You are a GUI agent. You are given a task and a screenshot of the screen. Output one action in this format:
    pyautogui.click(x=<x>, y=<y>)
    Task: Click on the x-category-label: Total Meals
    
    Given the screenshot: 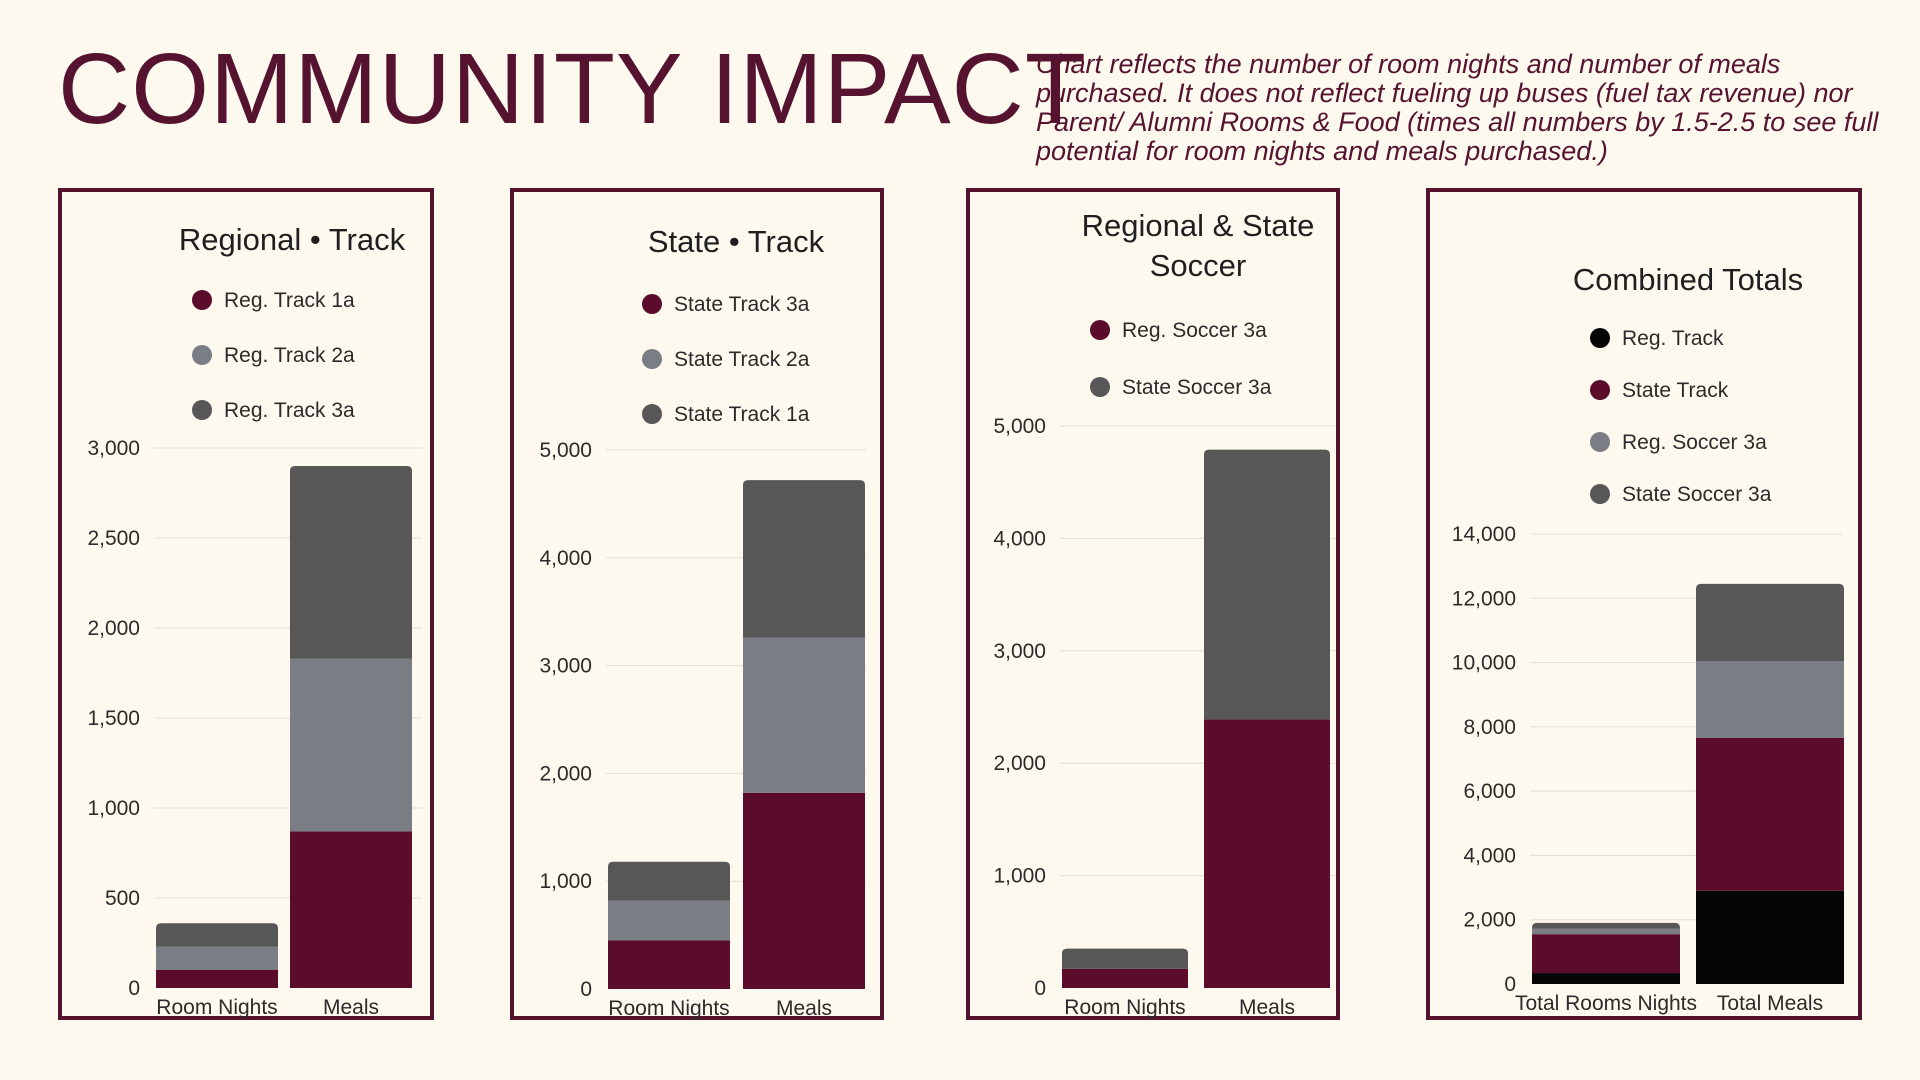 What is the action you would take?
    pyautogui.click(x=1770, y=1003)
    